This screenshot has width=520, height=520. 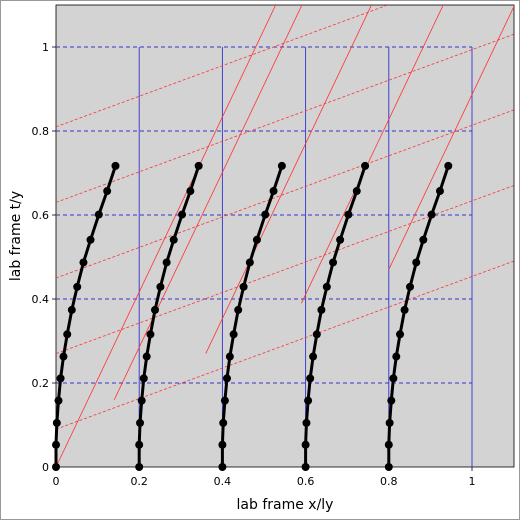 What do you see at coordinates (16, 236) in the screenshot?
I see `y-axis-label: lab frame t/y` at bounding box center [16, 236].